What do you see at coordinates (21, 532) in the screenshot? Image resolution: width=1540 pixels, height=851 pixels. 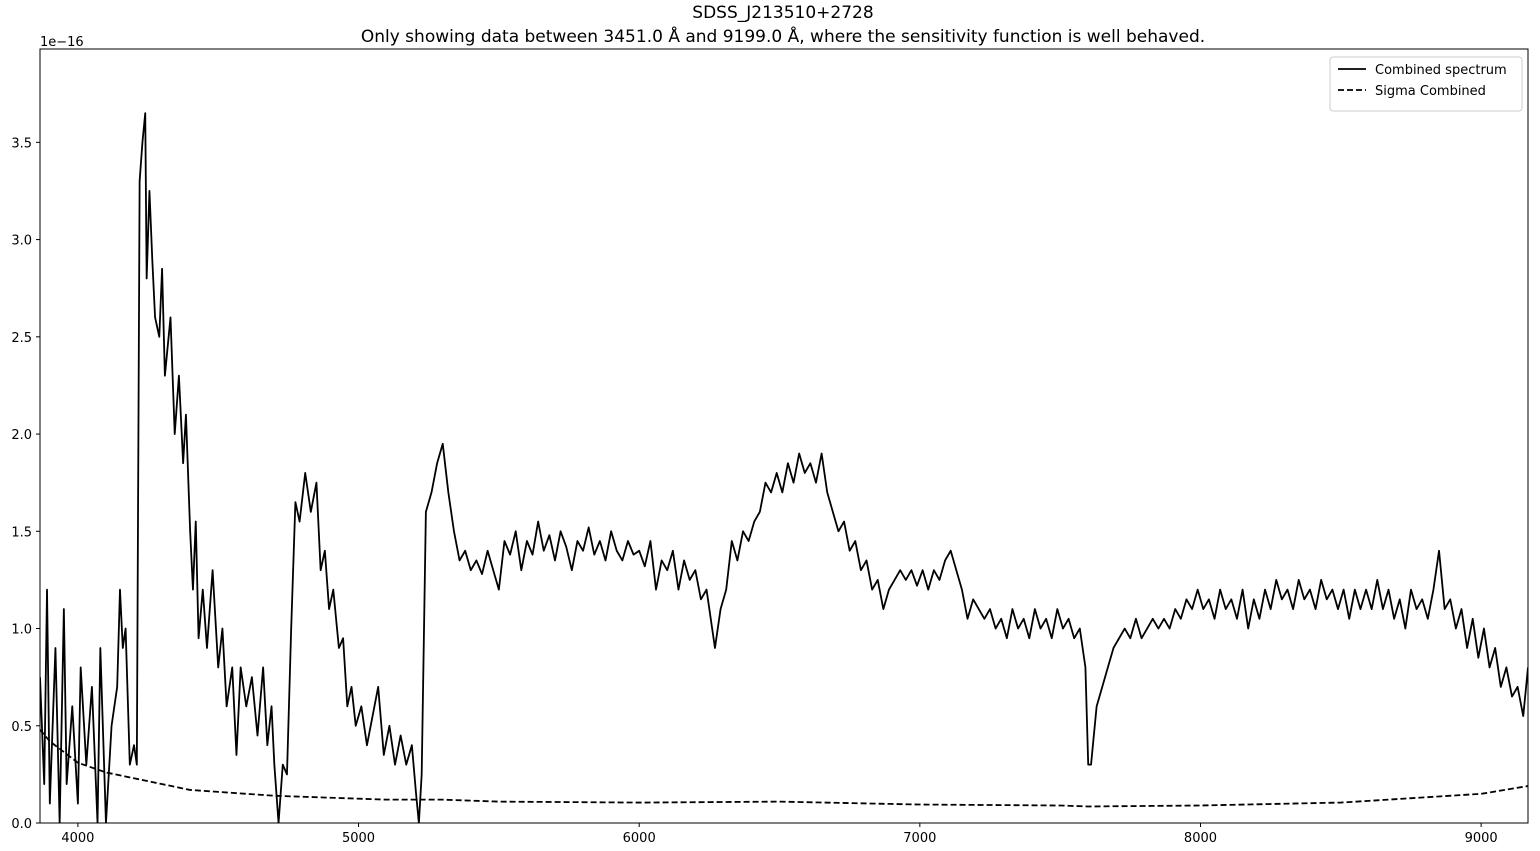 I see `y-tick-label: 1.5` at bounding box center [21, 532].